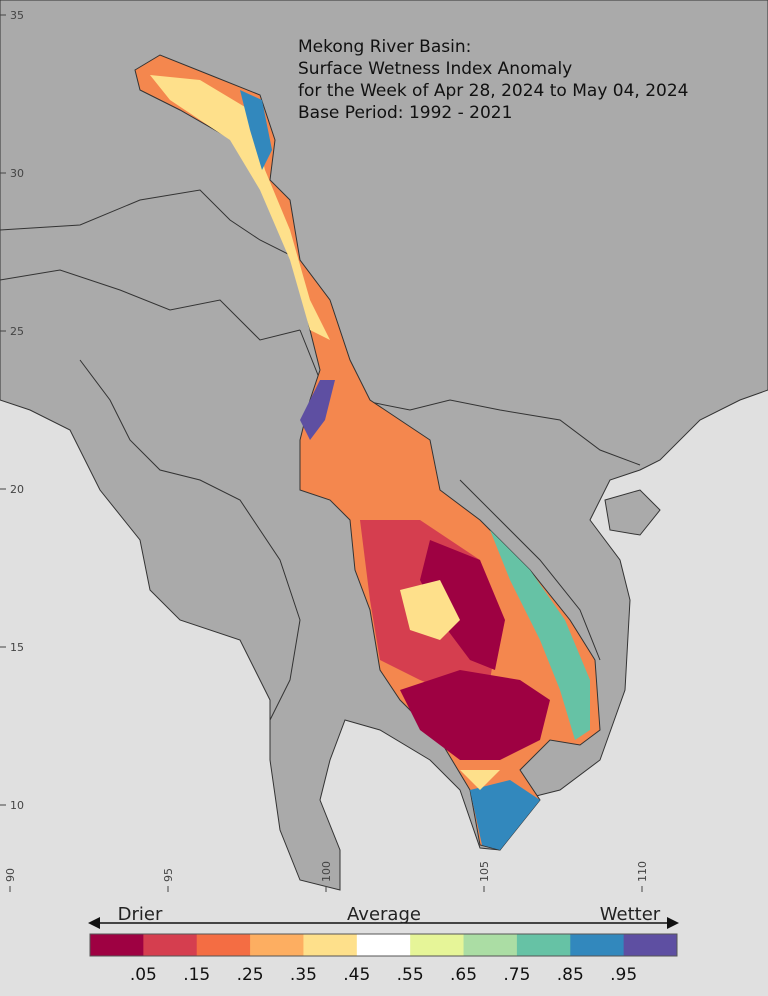  What do you see at coordinates (140, 914) in the screenshot?
I see `colorbar-label: Drier` at bounding box center [140, 914].